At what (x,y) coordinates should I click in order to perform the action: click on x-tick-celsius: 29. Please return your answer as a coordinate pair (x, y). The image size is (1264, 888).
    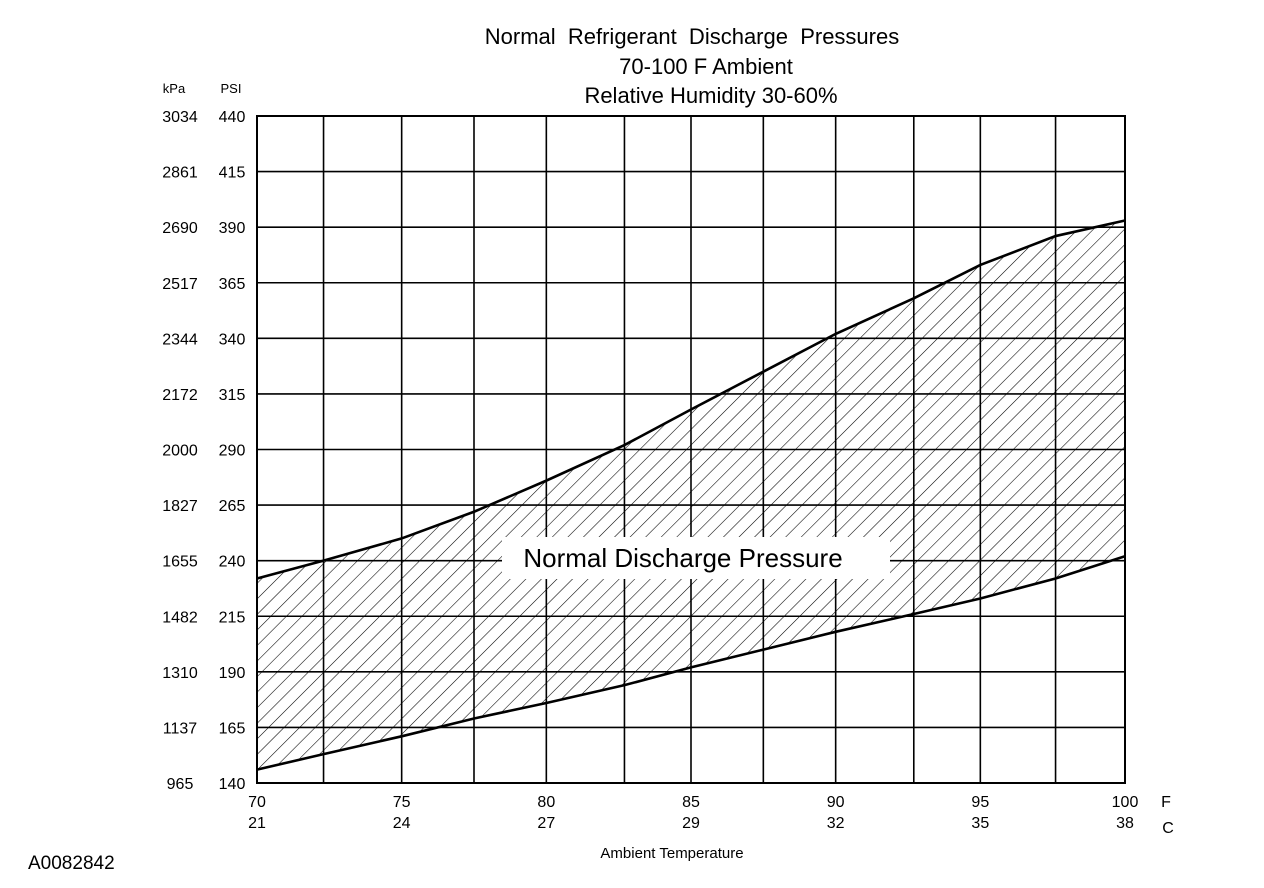
    Looking at the image, I should click on (691, 823).